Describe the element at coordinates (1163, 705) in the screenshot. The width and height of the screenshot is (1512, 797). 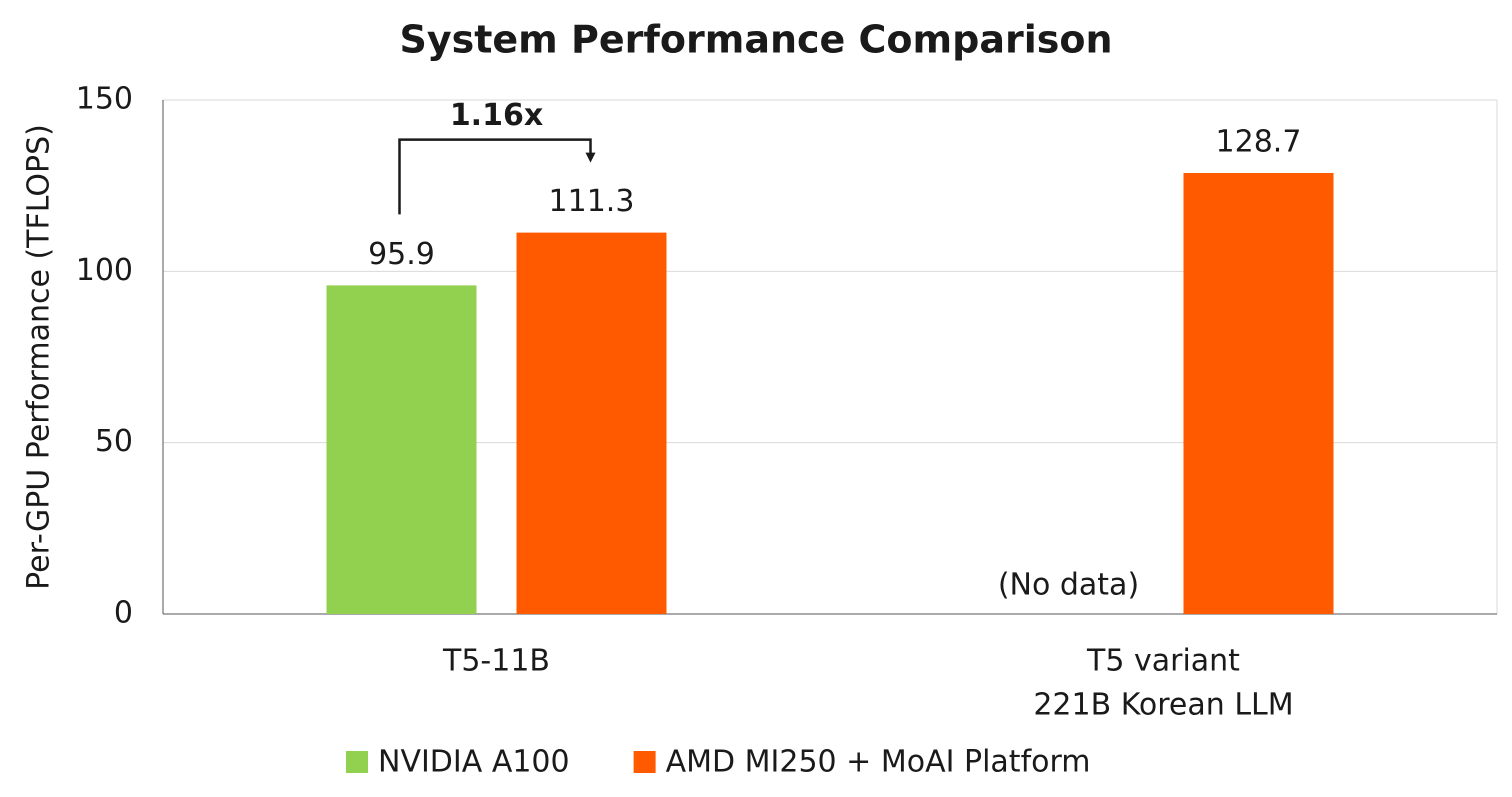
I see `x-tick-label: 221B Korean LLM` at that location.